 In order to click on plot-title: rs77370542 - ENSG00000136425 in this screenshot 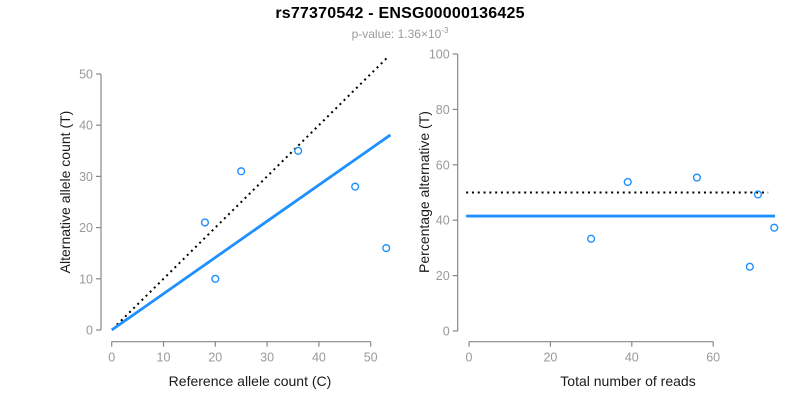, I will do `click(400, 13)`.